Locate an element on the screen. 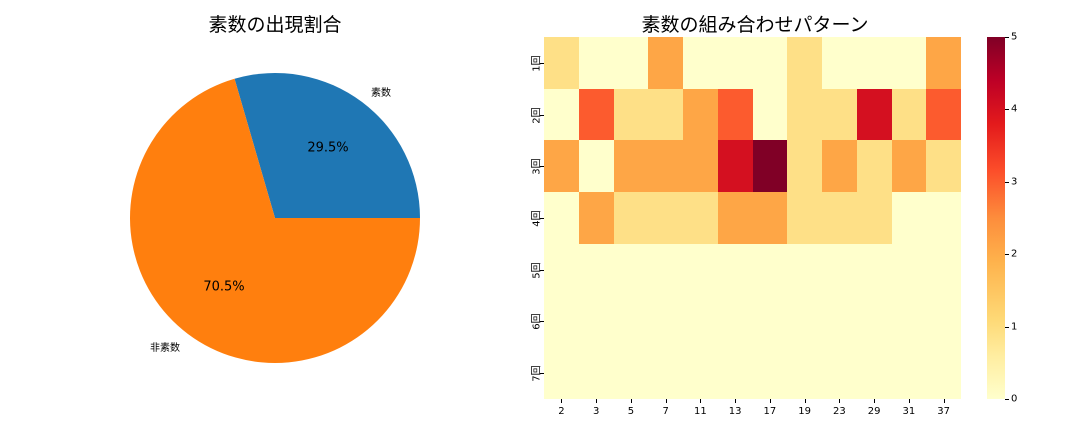  x-tick-label: 13 is located at coordinates (735, 411).